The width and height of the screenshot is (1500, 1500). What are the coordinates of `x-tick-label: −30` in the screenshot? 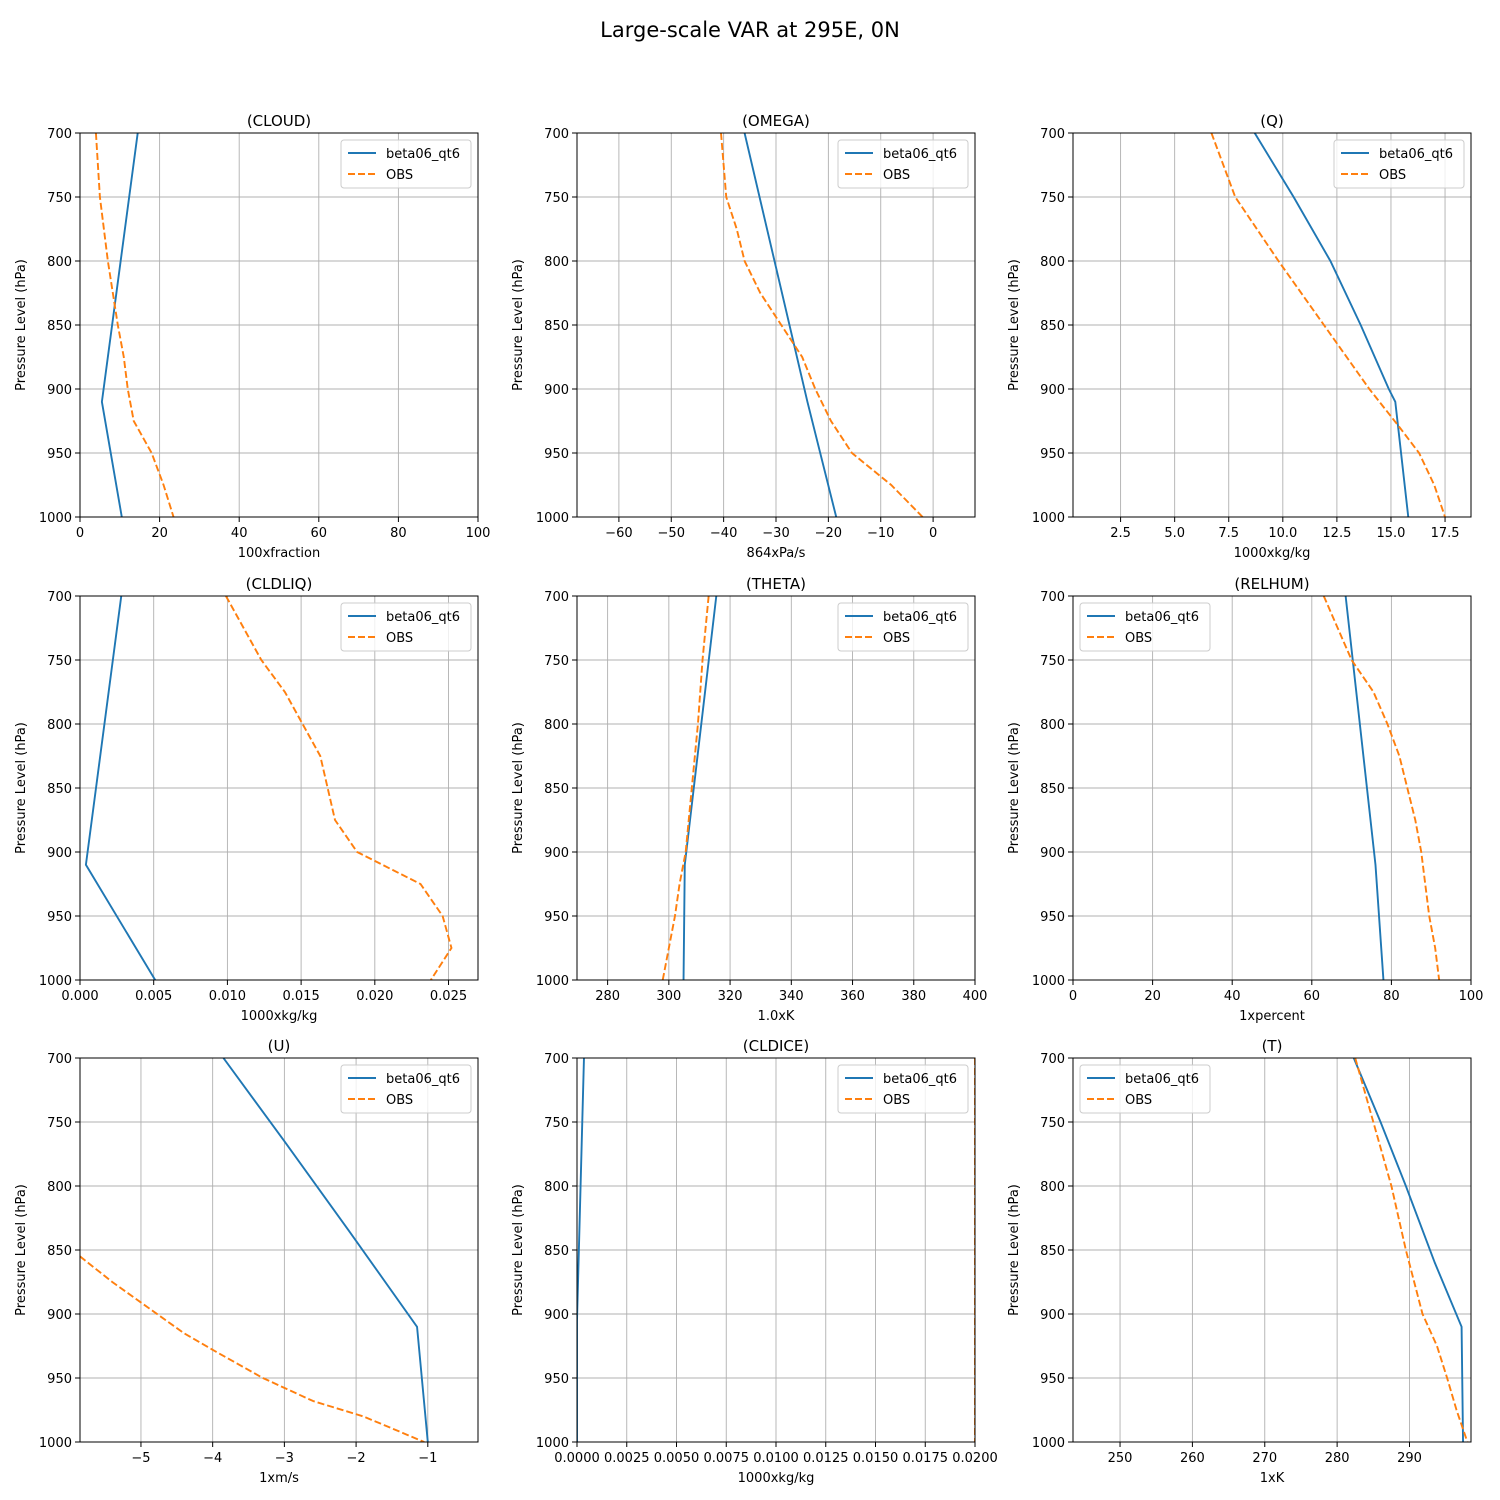 It's located at (775, 533).